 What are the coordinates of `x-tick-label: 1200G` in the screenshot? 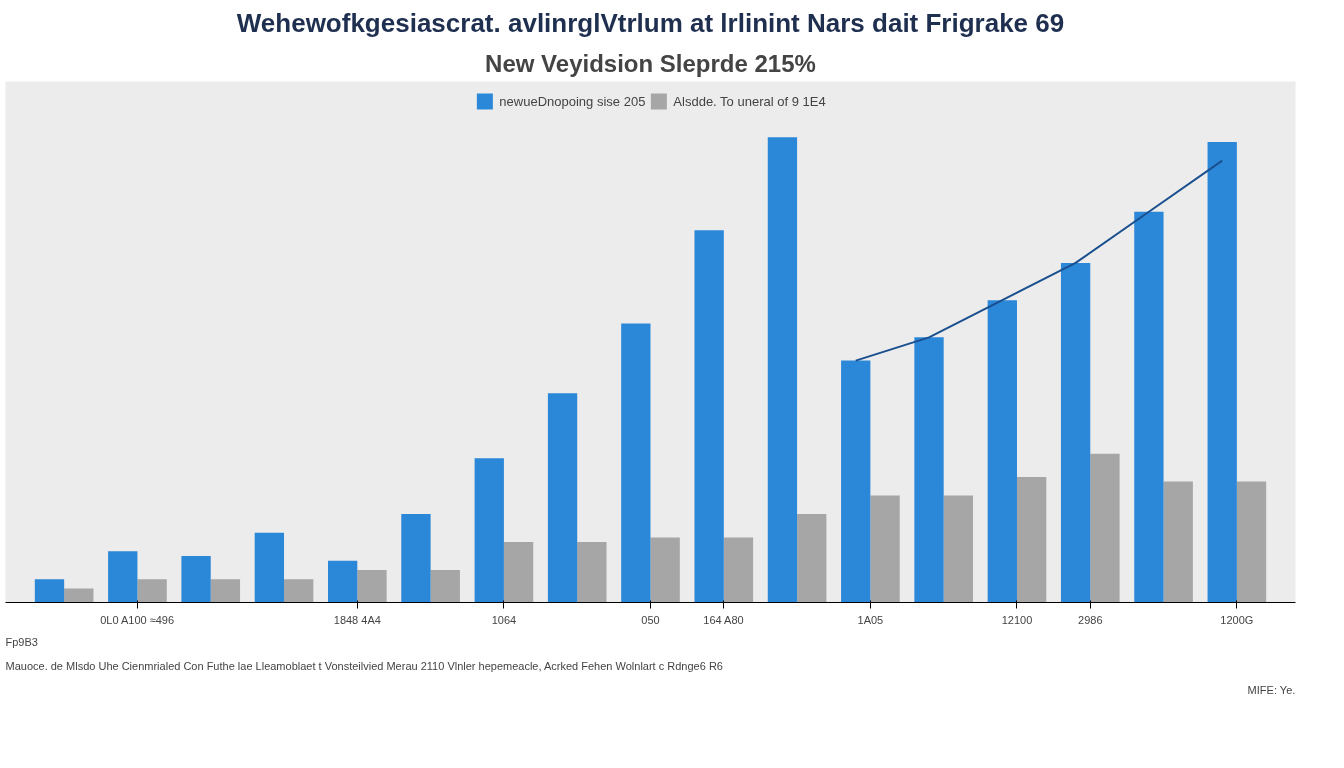 It's located at (1237, 619).